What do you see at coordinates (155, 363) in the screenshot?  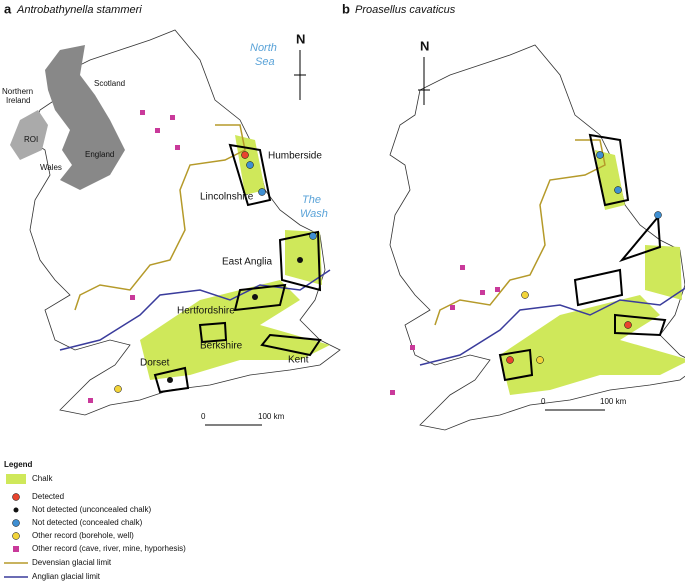 I see `region-label: Dorset` at bounding box center [155, 363].